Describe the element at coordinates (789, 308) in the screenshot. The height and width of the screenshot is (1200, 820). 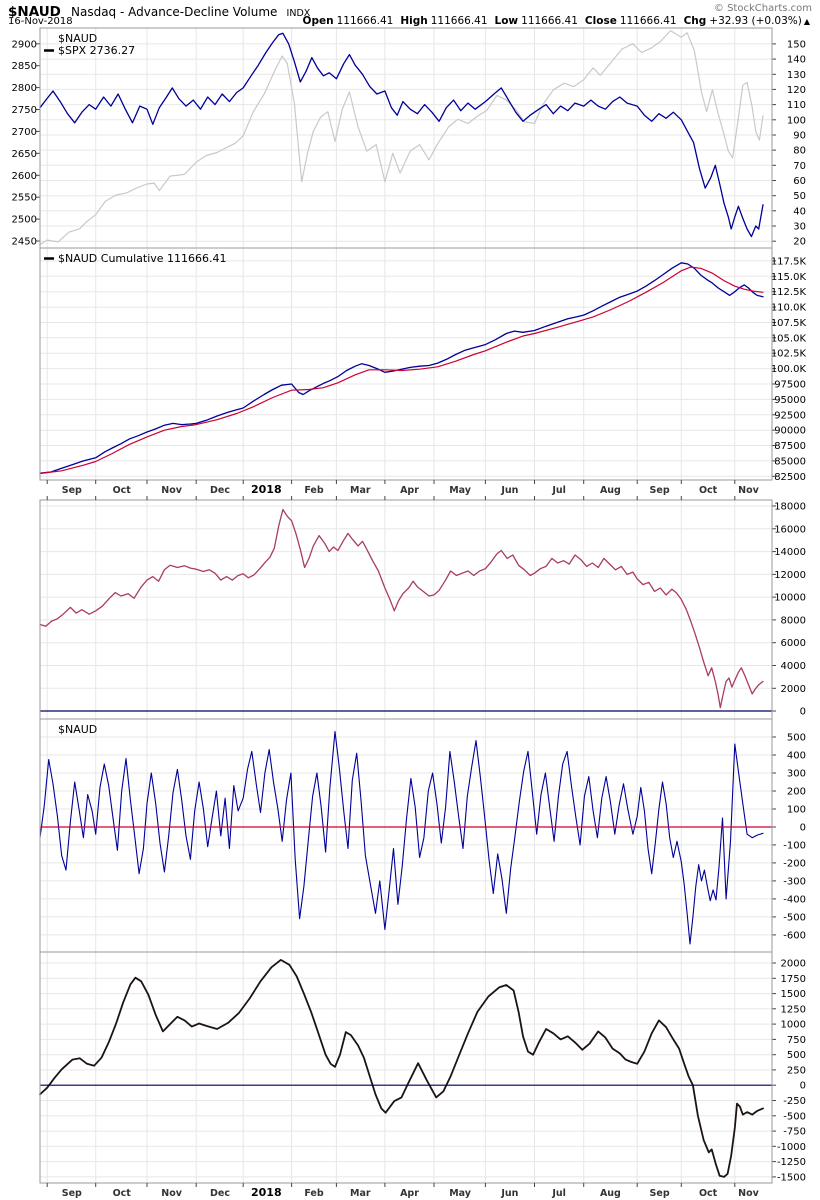
I see `right-axis-tick-label: 110.0K` at that location.